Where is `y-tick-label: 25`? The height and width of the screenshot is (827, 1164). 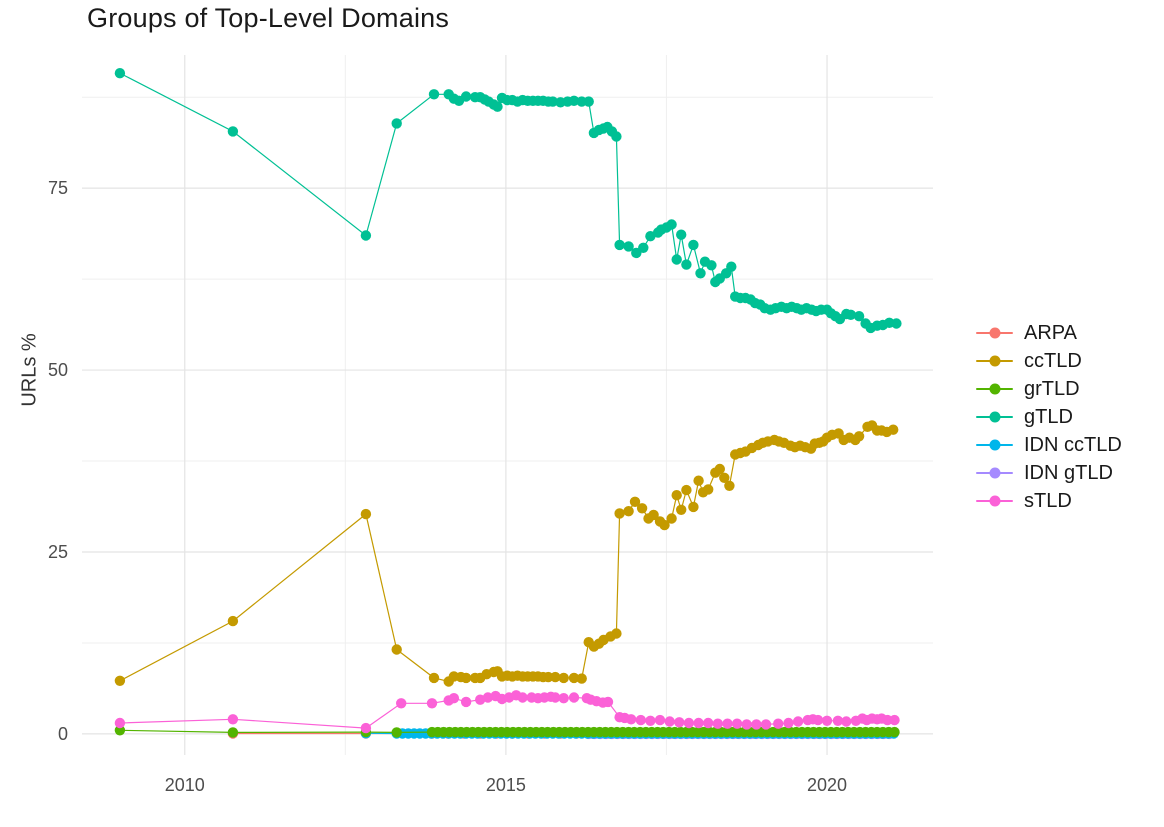 y-tick-label: 25 is located at coordinates (58, 552).